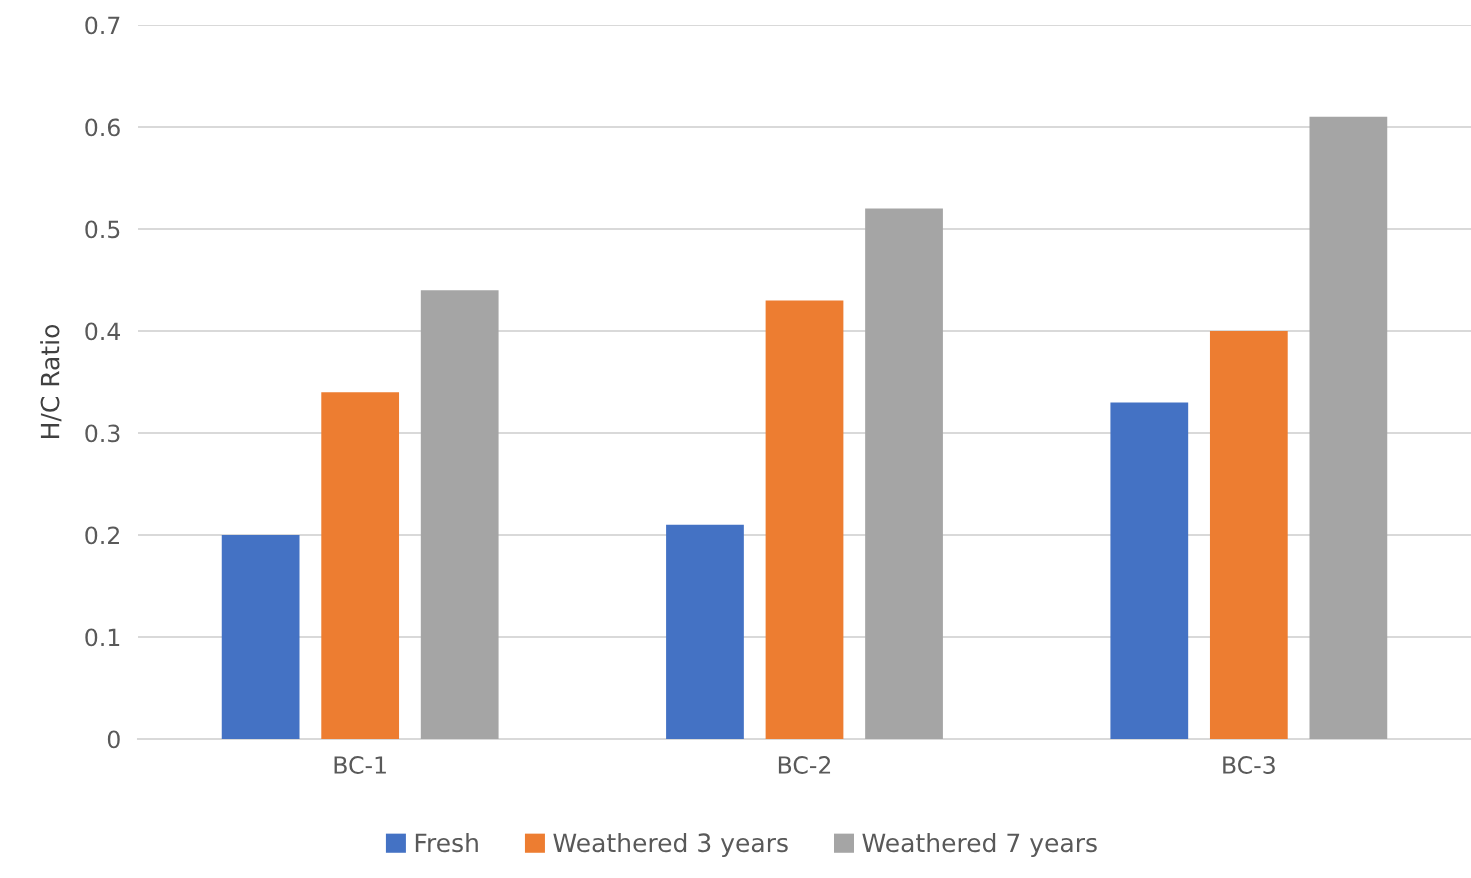  I want to click on y-tick-label: 0.3, so click(102, 433).